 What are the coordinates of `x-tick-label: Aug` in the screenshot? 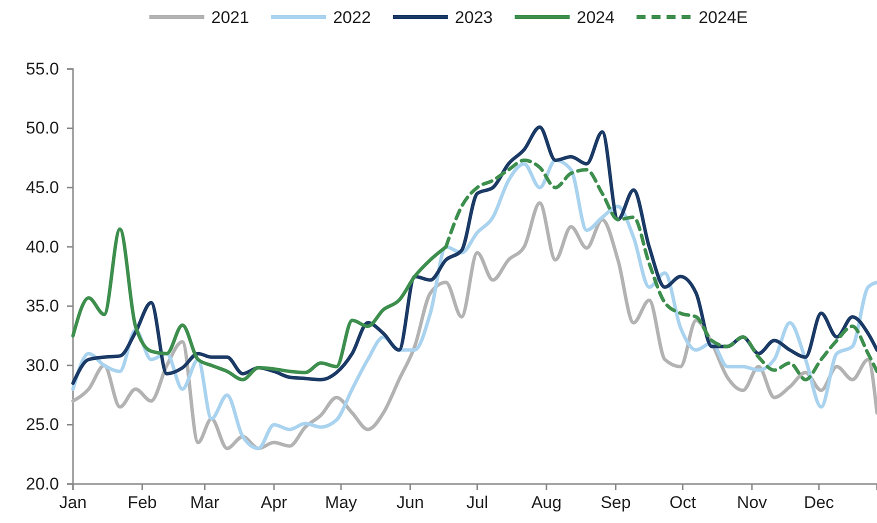 It's located at (546, 502).